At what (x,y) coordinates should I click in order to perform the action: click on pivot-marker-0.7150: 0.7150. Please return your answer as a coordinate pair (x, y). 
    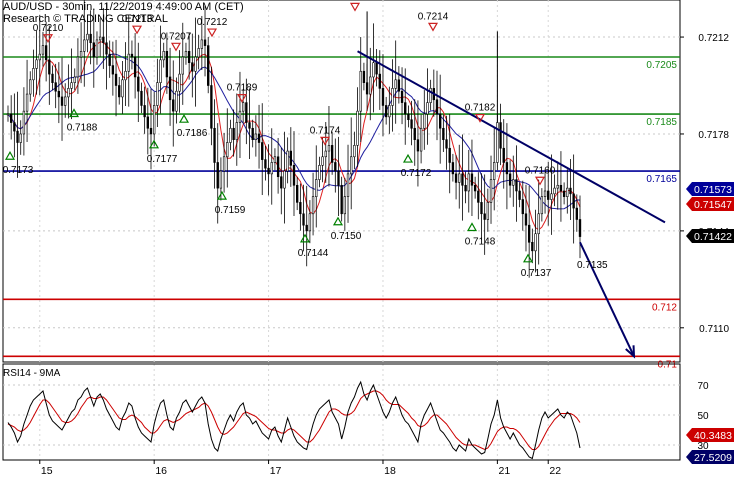
    Looking at the image, I should click on (346, 229).